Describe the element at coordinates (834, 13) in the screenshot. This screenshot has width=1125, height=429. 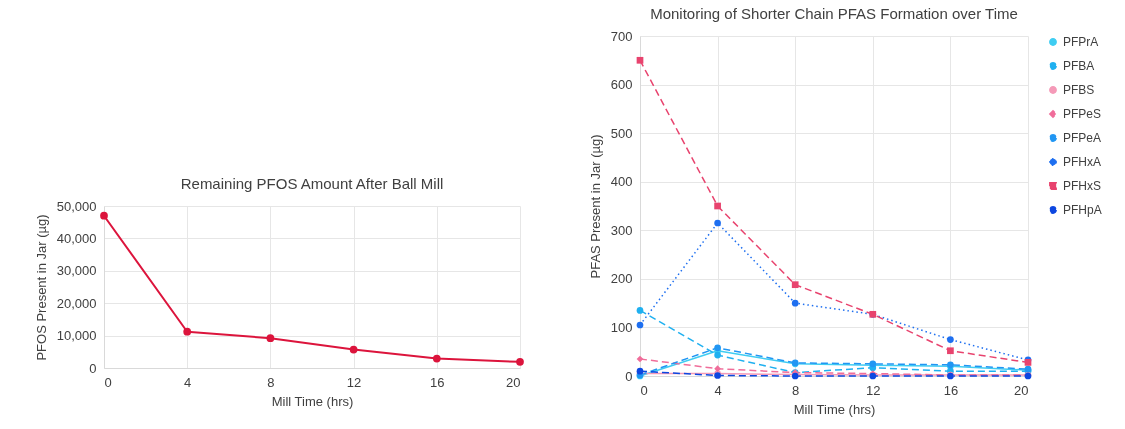
I see `chart-title: Monitoring of Shorter Chain PFAS Formation over Time` at that location.